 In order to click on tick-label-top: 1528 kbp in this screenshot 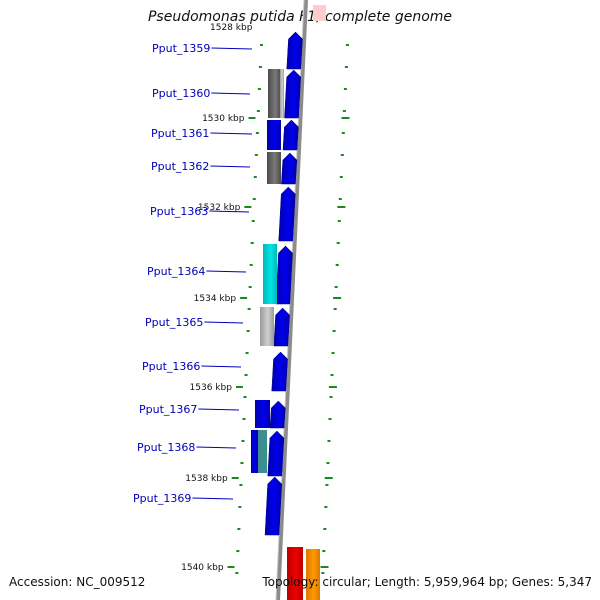, I will do `click(231, 28)`.